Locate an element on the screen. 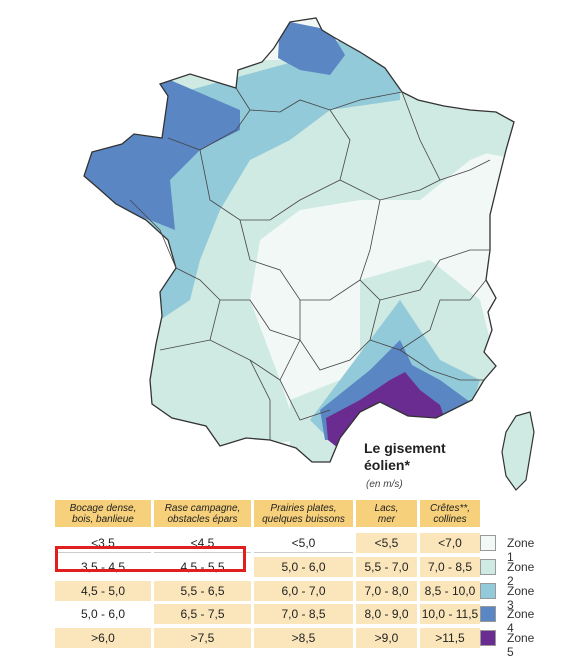 The width and height of the screenshot is (588, 659). table-cell: 8,0 - 9,0 is located at coordinates (386, 614).